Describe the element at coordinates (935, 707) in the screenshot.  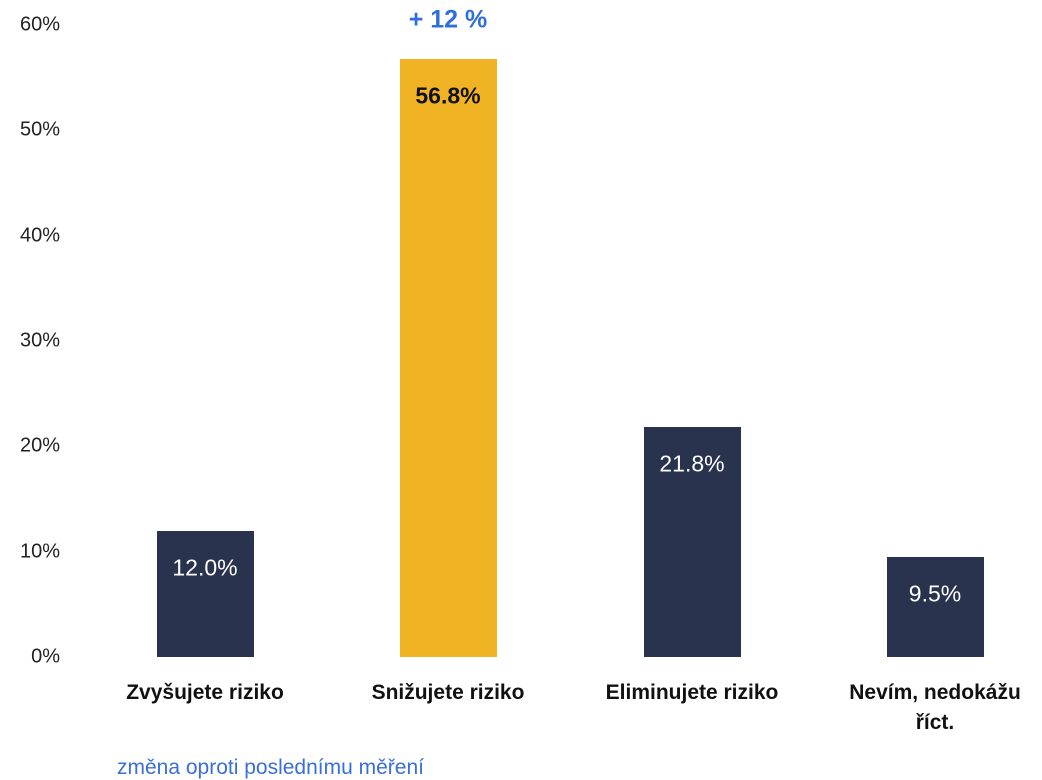
I see `x-tick-label: Nevím, nedokážu říct.` at that location.